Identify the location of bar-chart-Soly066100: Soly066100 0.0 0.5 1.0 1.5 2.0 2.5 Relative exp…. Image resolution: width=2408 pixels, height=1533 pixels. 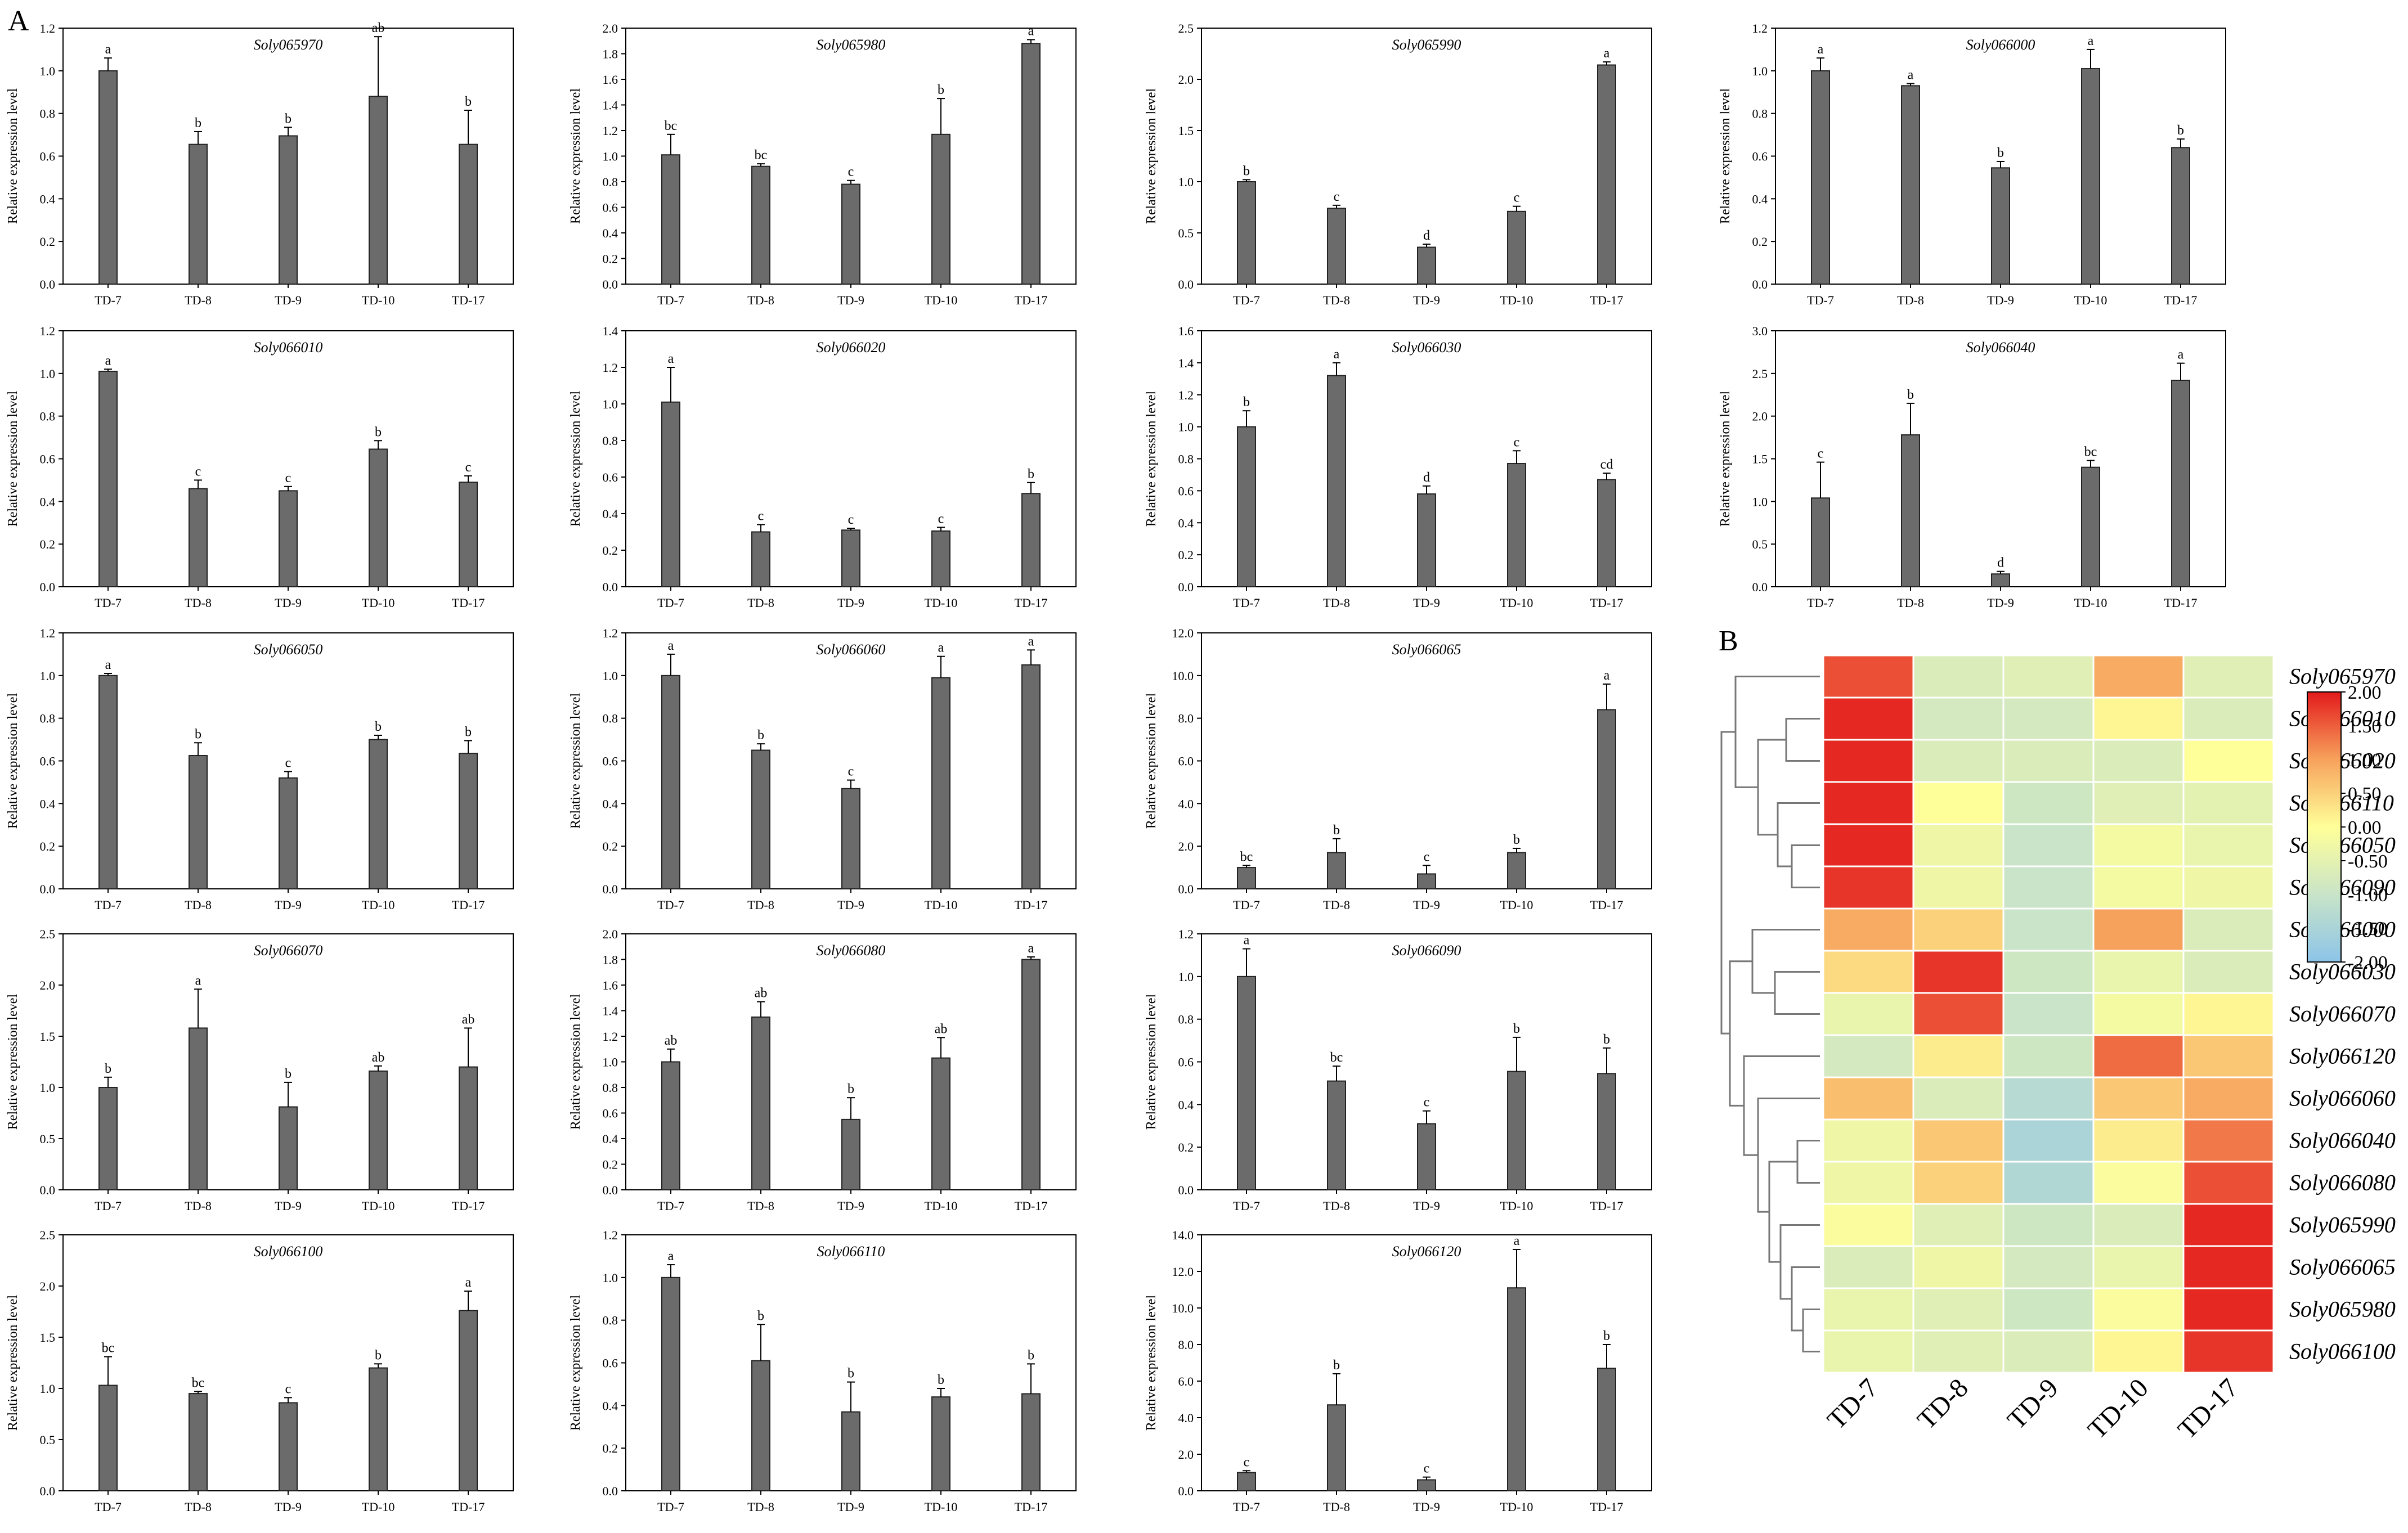
(260, 1371).